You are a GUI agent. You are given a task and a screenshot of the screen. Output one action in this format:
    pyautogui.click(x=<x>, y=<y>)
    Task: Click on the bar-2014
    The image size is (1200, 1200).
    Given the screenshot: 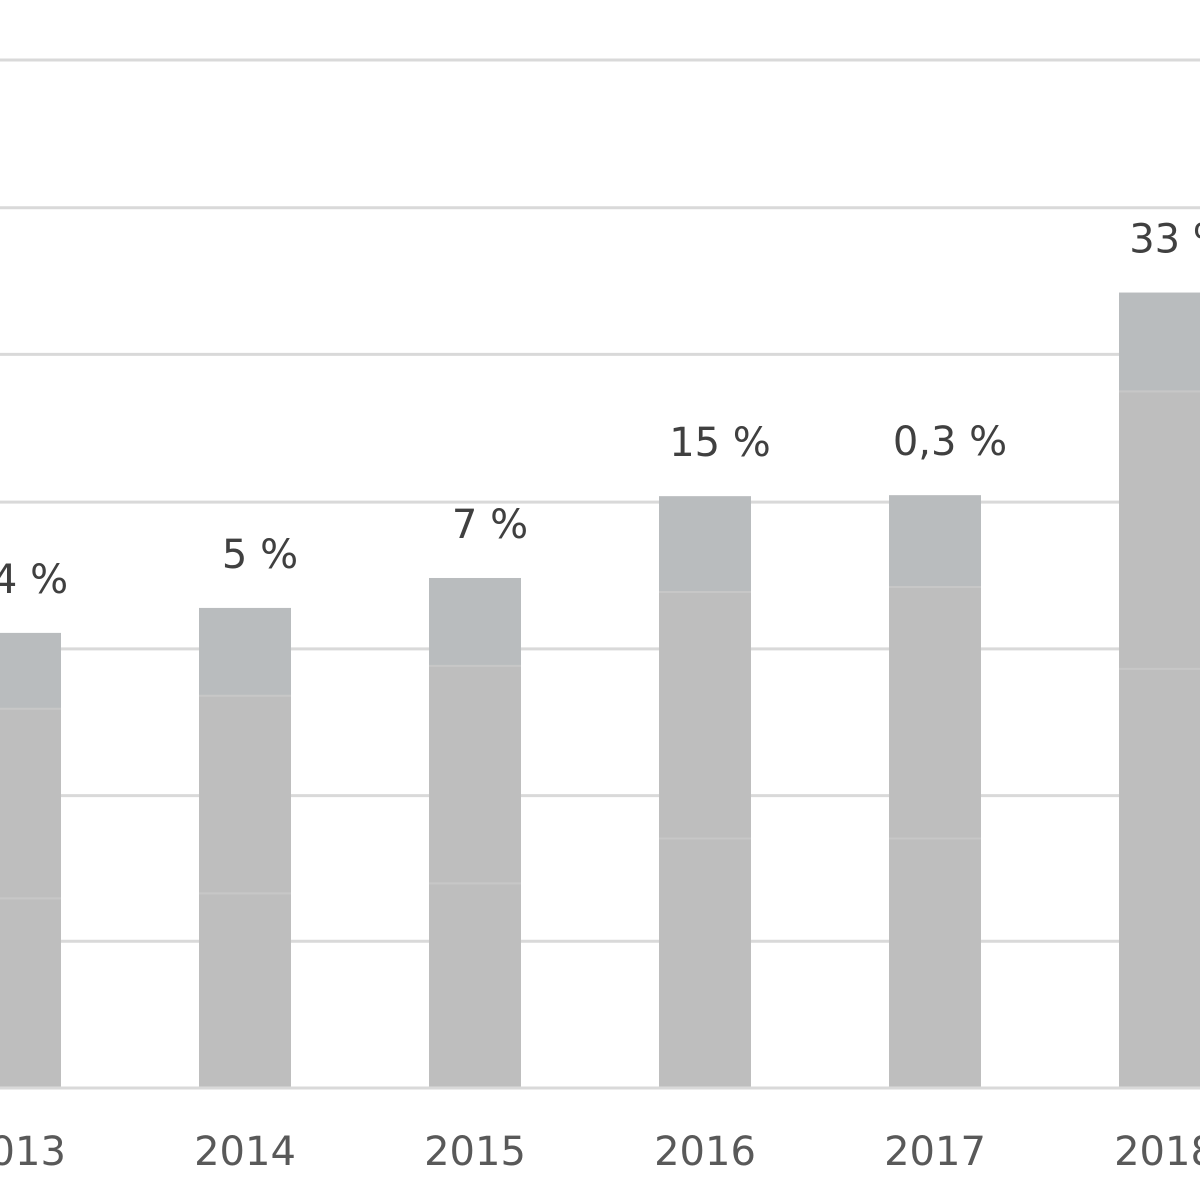 What is the action you would take?
    pyautogui.click(x=245, y=847)
    